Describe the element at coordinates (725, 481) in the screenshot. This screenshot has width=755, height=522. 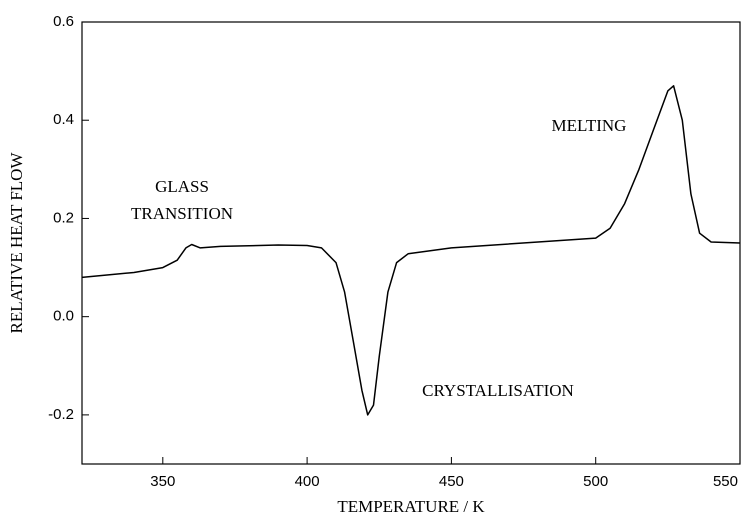
I see `x-tick-label: 550` at that location.